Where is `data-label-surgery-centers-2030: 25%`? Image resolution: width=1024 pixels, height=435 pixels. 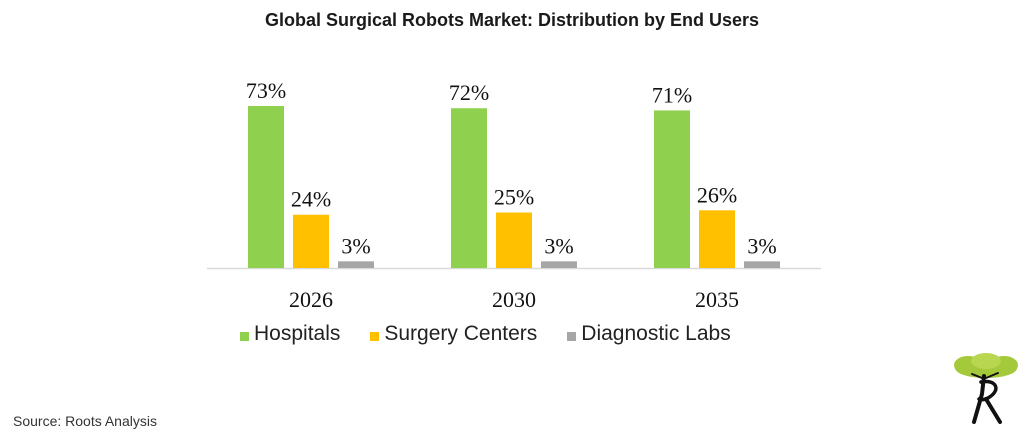
data-label-surgery-centers-2030: 25% is located at coordinates (514, 197).